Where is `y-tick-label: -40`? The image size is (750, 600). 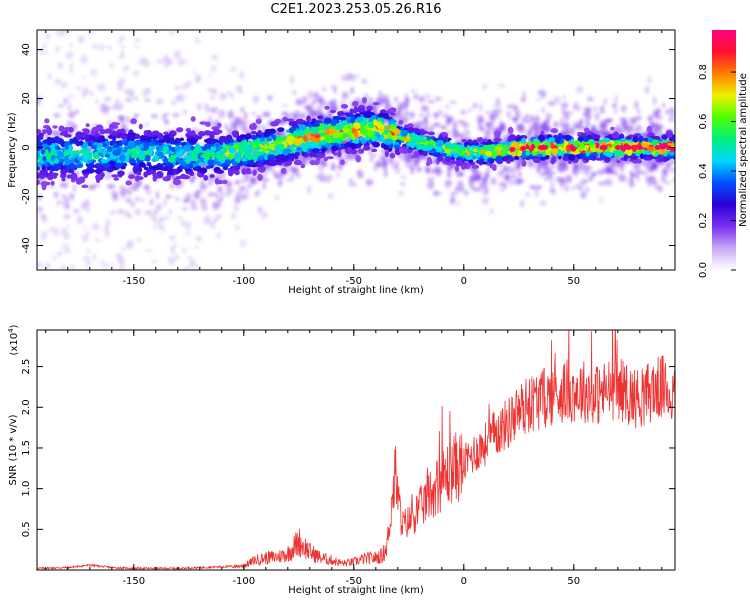 y-tick-label: -40 is located at coordinates (26, 245).